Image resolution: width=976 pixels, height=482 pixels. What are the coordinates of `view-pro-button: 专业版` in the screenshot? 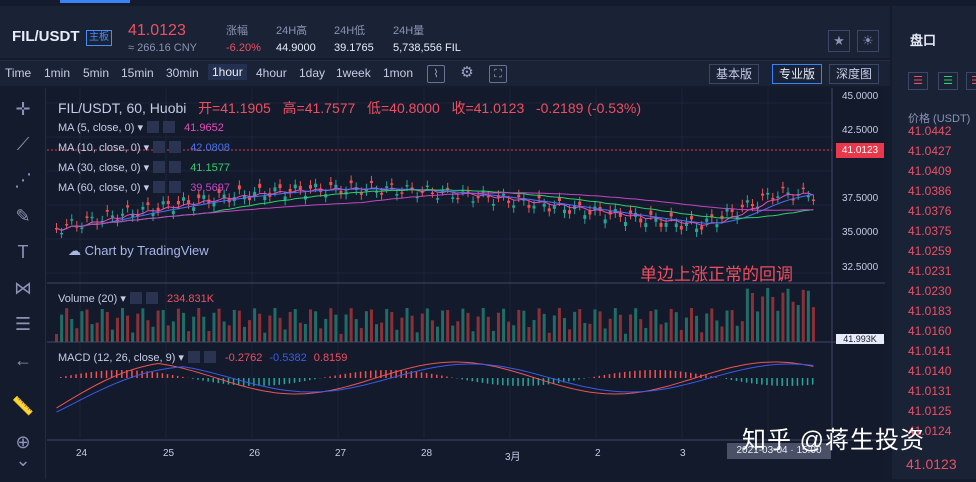 It's located at (797, 74).